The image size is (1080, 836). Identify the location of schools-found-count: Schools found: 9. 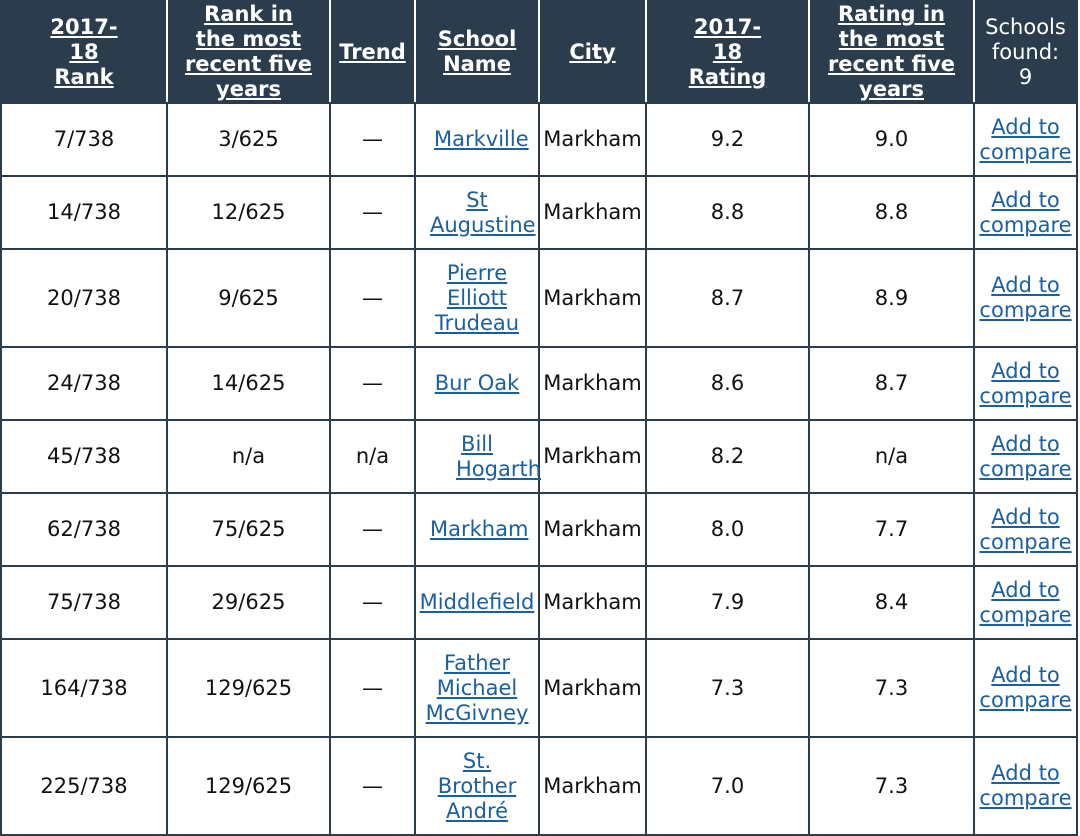
(1025, 52).